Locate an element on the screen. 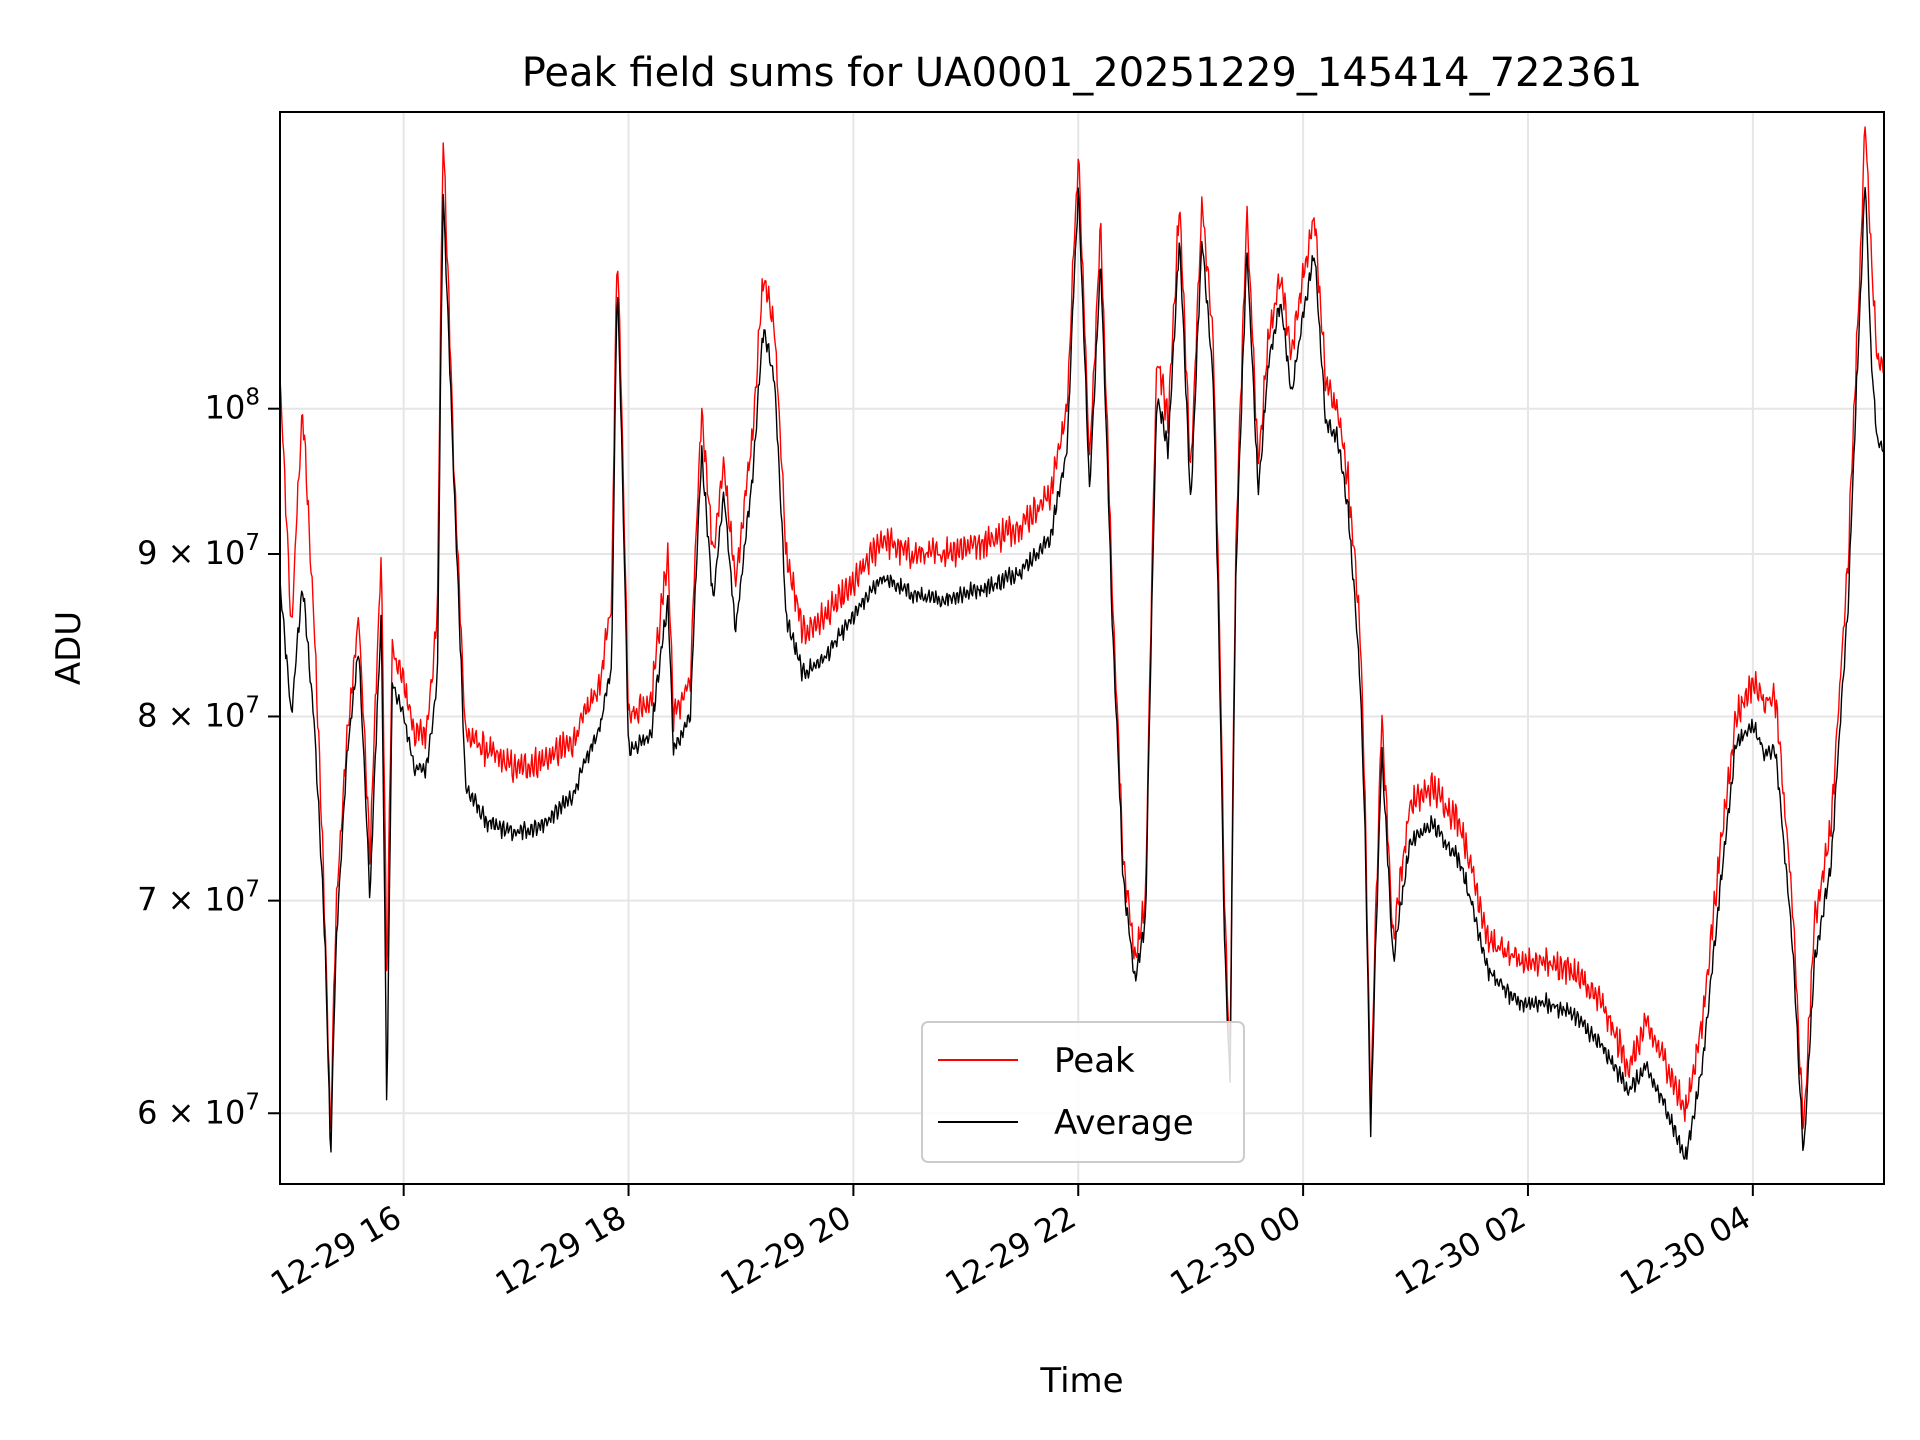  y-tick-label: 8 × 107 is located at coordinates (198, 713).